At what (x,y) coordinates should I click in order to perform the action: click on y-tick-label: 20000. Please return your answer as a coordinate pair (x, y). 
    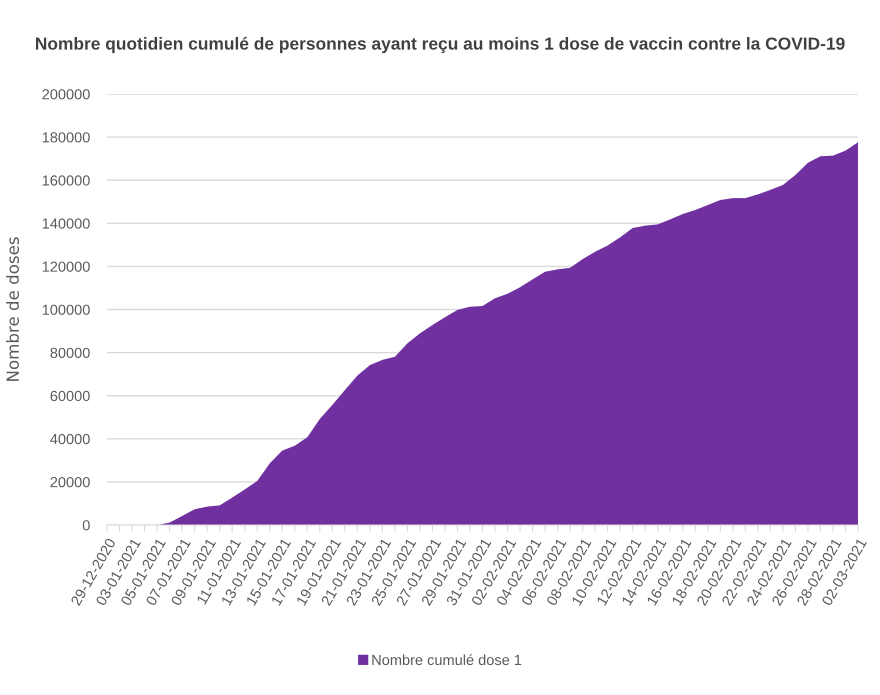
    Looking at the image, I should click on (70, 482).